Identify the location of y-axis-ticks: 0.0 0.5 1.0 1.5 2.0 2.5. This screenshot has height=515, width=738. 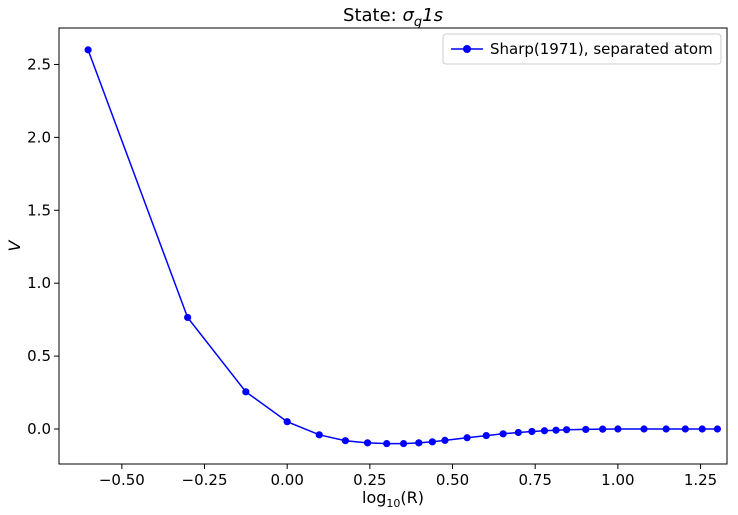
(43, 246).